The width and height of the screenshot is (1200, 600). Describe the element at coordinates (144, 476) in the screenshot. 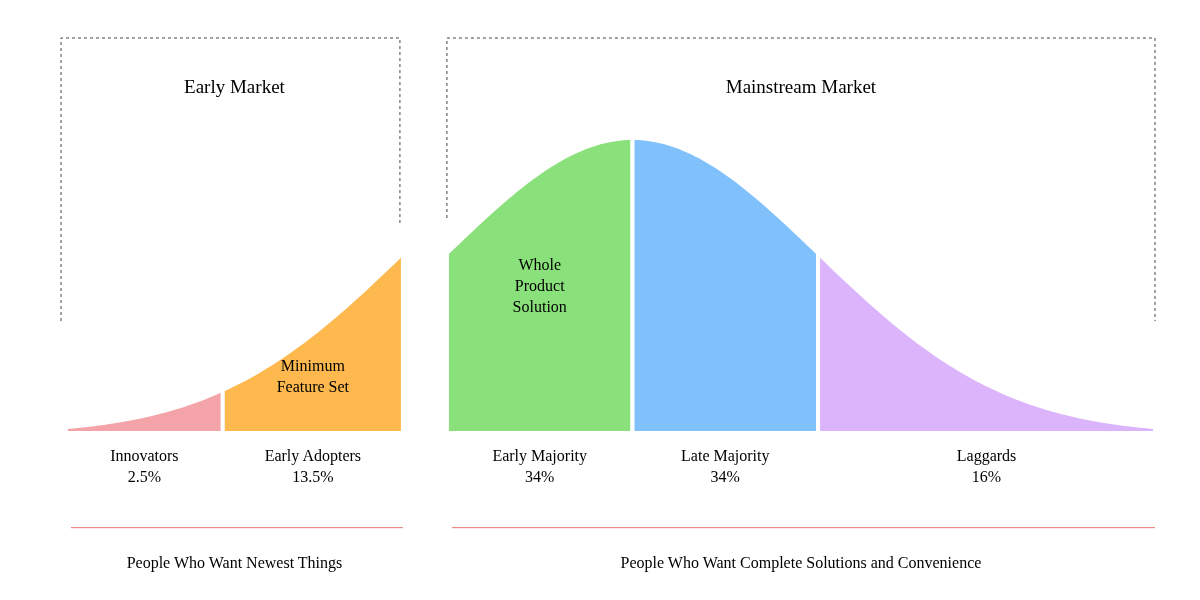

I see `data-label: 2.5%` at that location.